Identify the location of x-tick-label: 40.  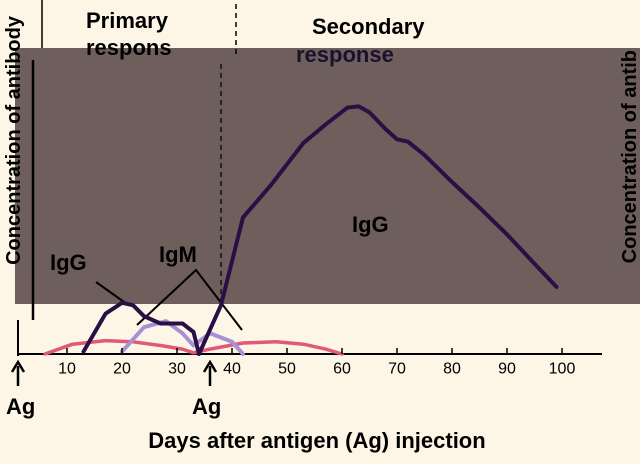
(232, 368).